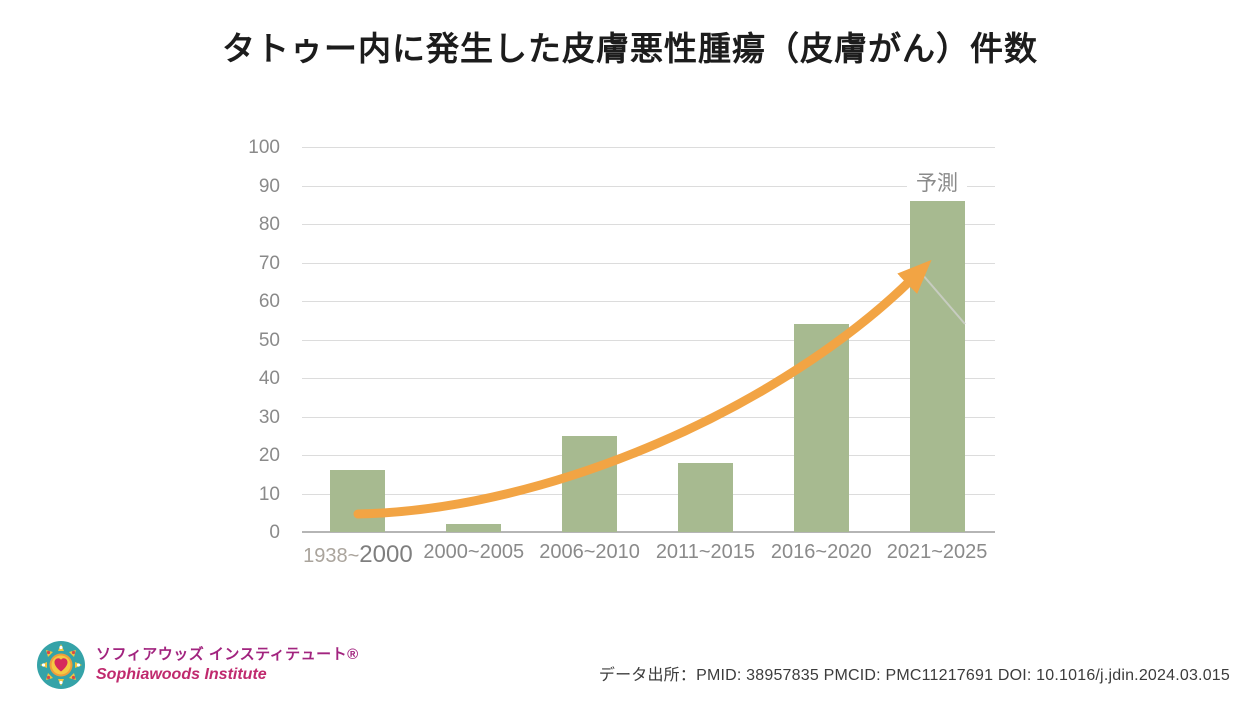 The image size is (1260, 709). Describe the element at coordinates (269, 455) in the screenshot. I see `y-axis-tick-label: 20` at that location.